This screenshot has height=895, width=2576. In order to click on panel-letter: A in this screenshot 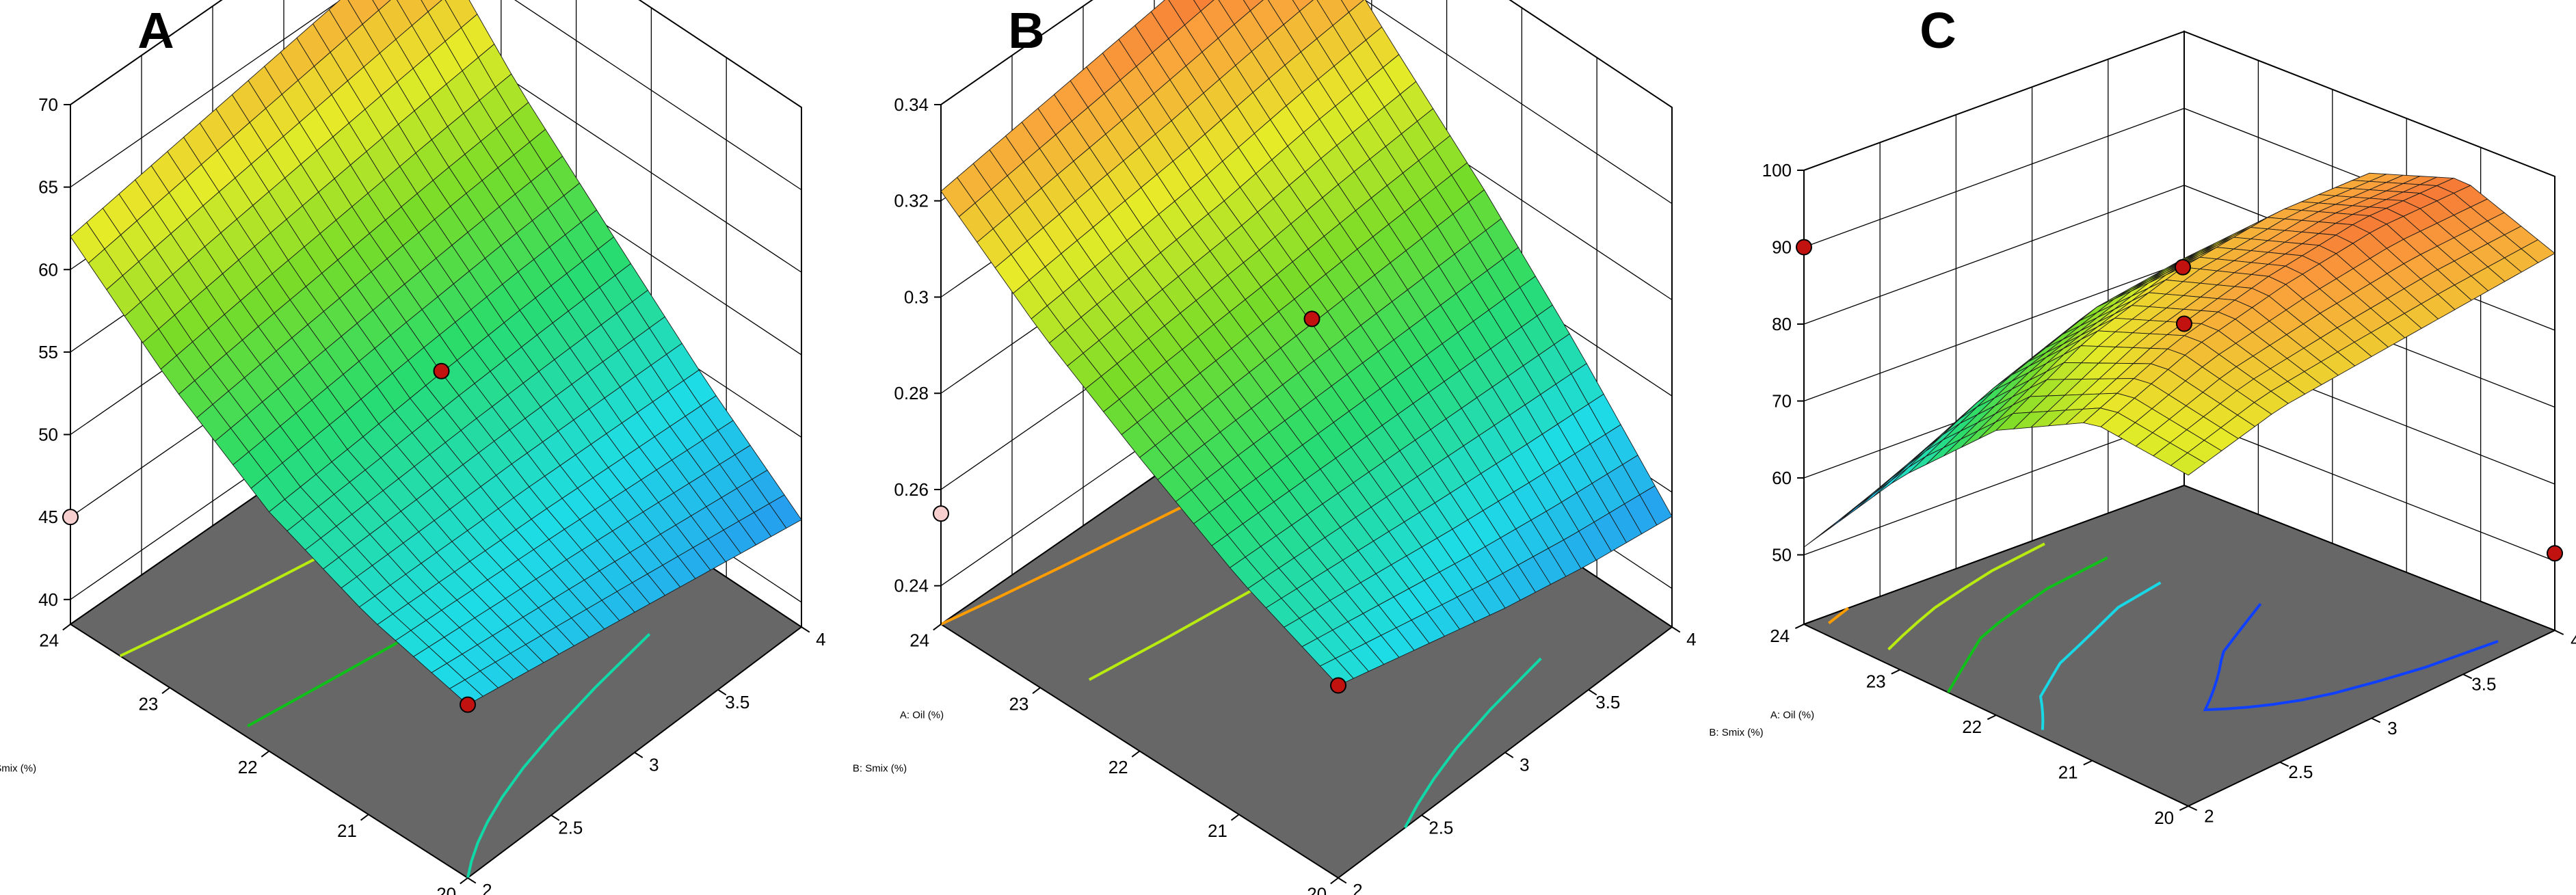, I will do `click(155, 30)`.